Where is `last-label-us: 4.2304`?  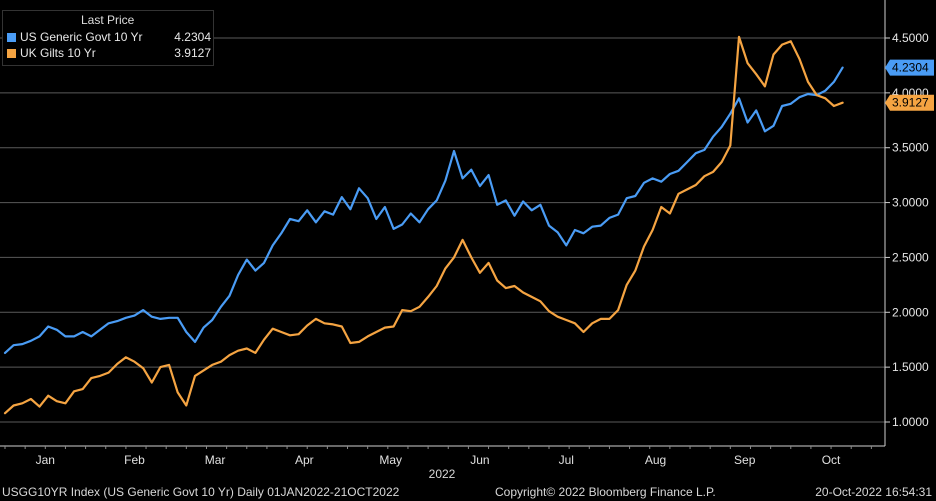
last-label-us: 4.2304 is located at coordinates (909, 67).